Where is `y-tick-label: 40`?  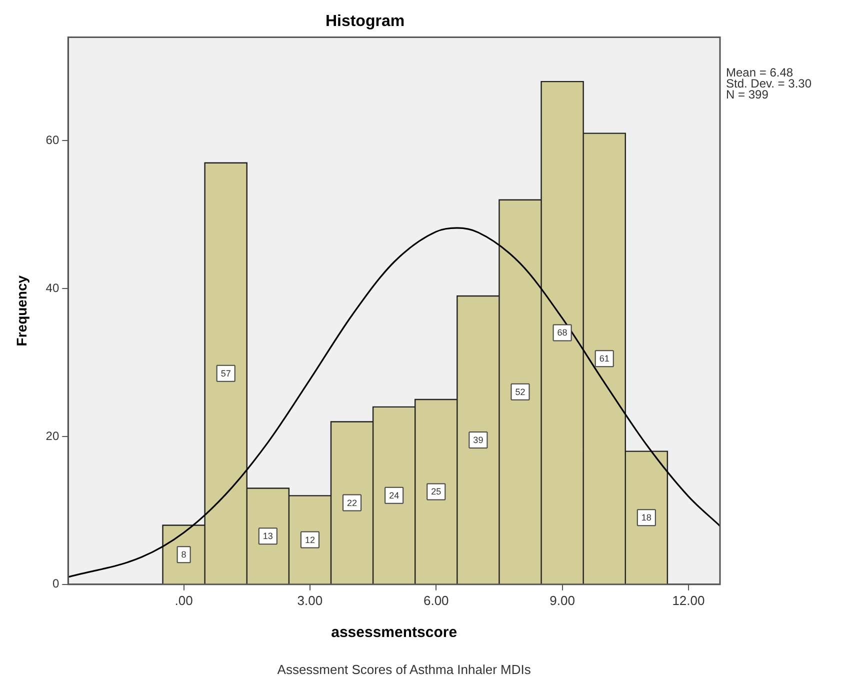 y-tick-label: 40 is located at coordinates (53, 287).